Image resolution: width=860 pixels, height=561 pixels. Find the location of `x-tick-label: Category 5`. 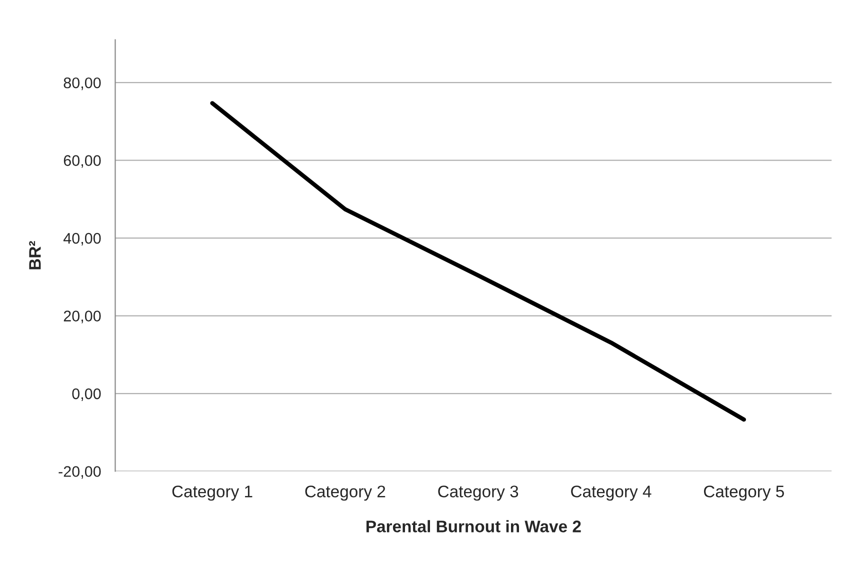

x-tick-label: Category 5 is located at coordinates (744, 493).